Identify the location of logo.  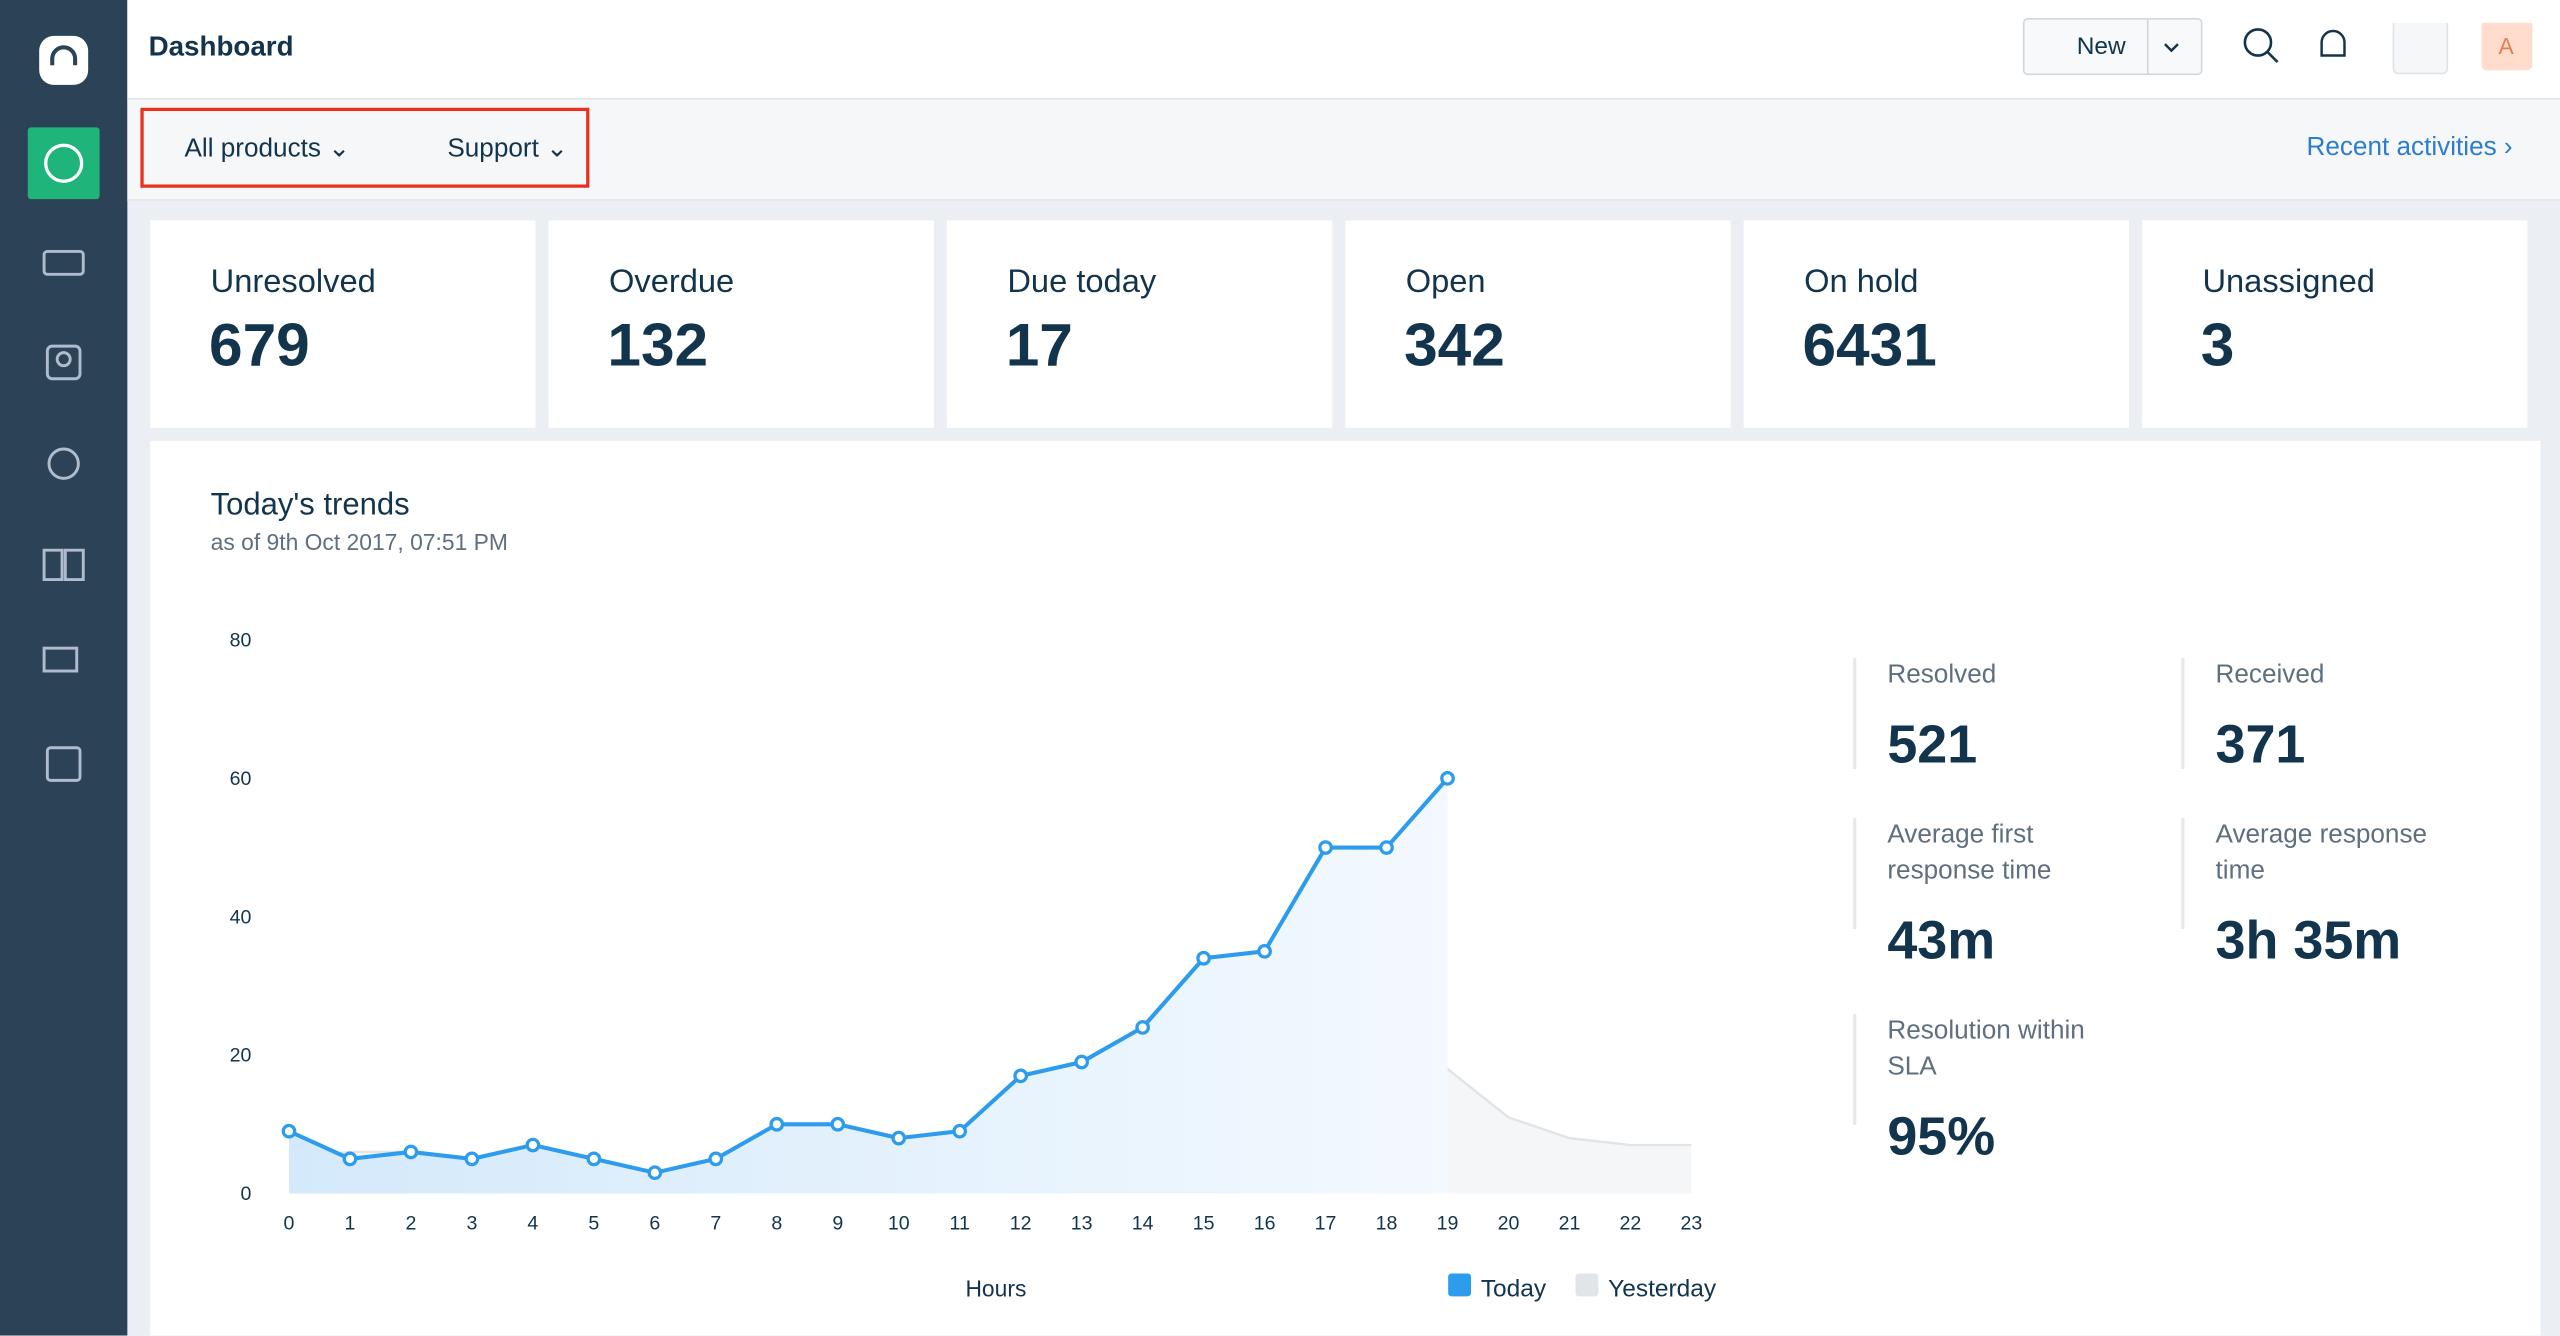
(64, 60).